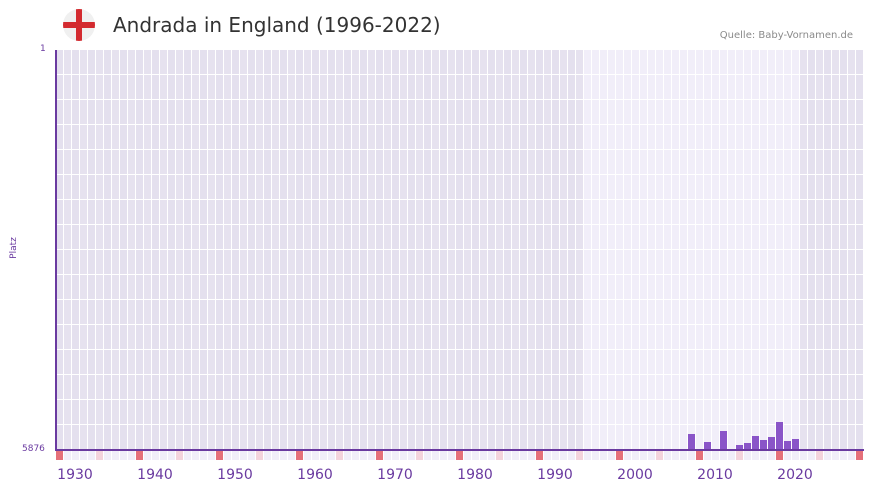  What do you see at coordinates (739, 447) in the screenshot?
I see `bar-2013` at bounding box center [739, 447].